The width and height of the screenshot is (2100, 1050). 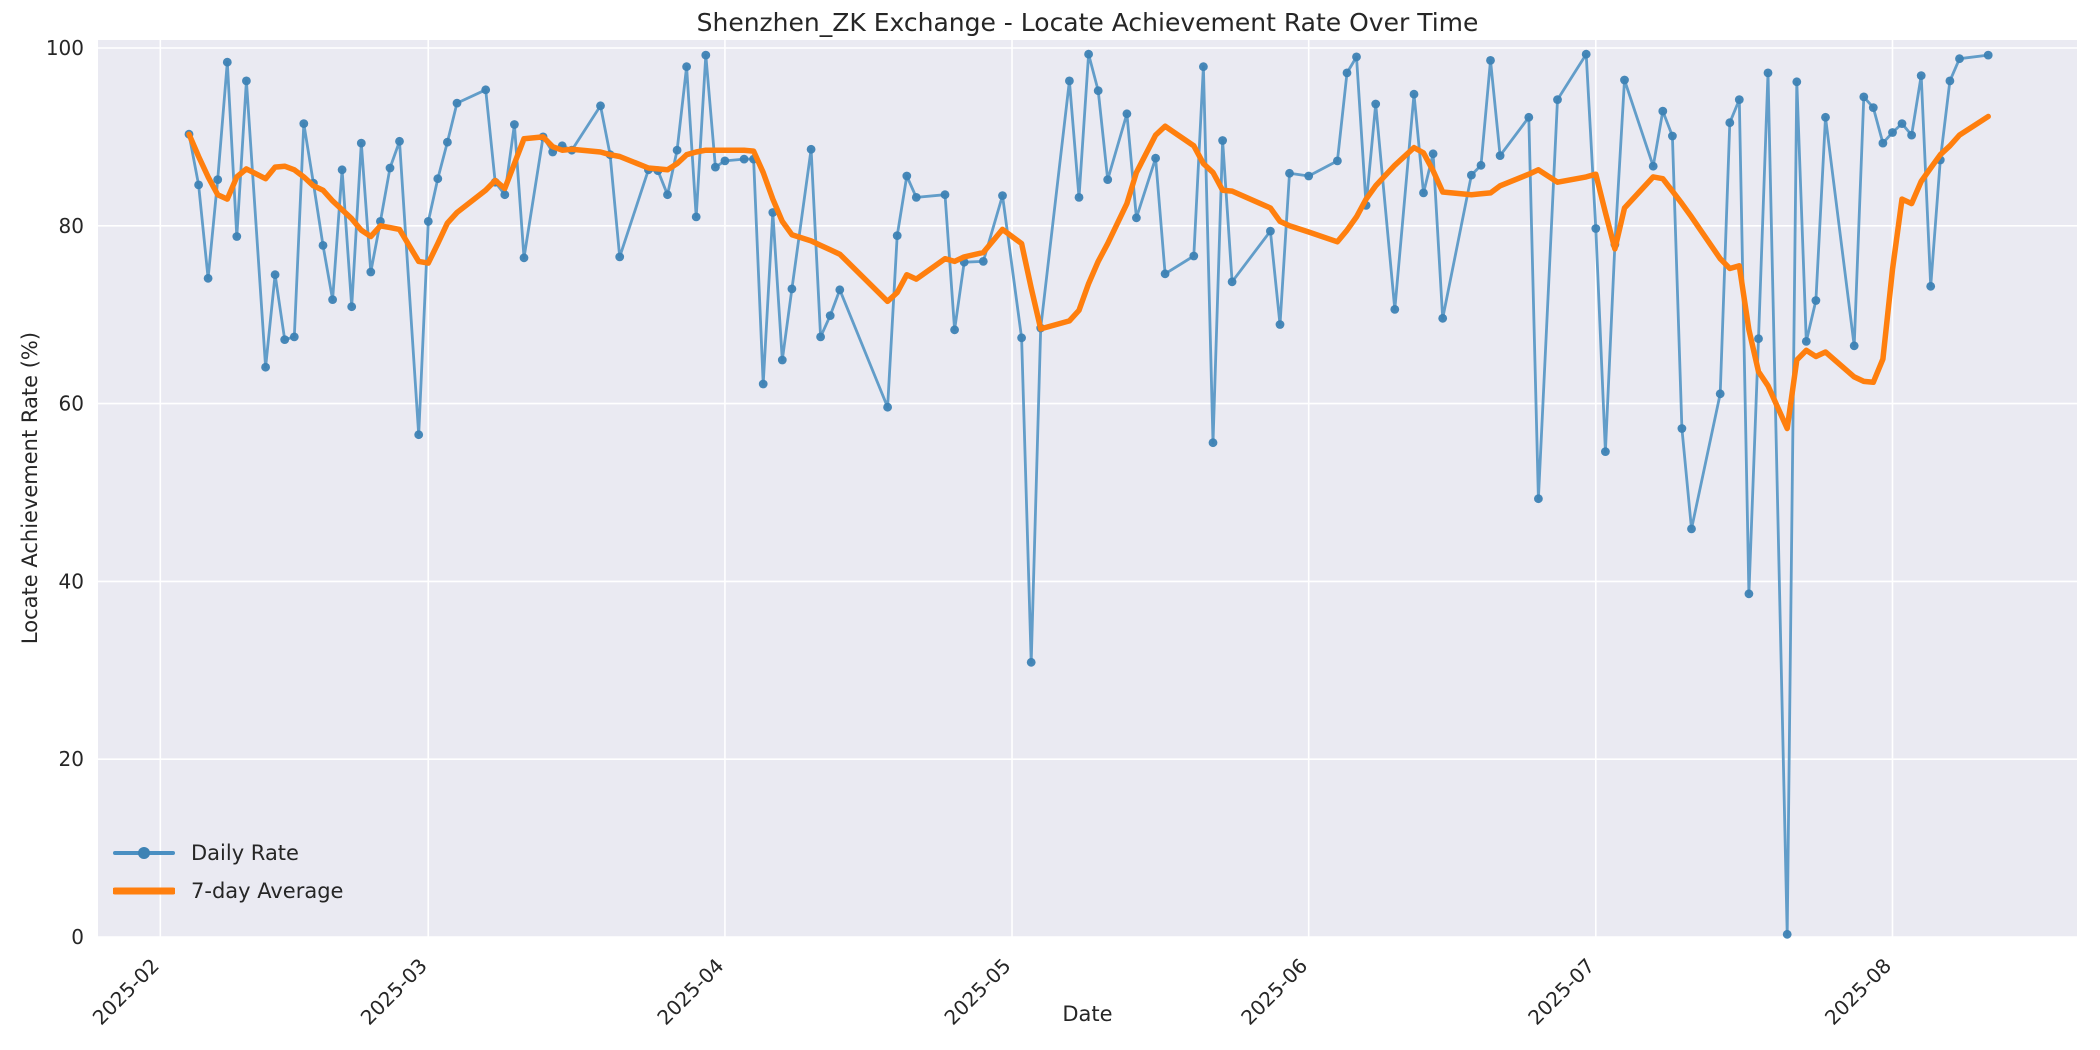 What do you see at coordinates (71, 581) in the screenshot?
I see `svg-text: 40` at bounding box center [71, 581].